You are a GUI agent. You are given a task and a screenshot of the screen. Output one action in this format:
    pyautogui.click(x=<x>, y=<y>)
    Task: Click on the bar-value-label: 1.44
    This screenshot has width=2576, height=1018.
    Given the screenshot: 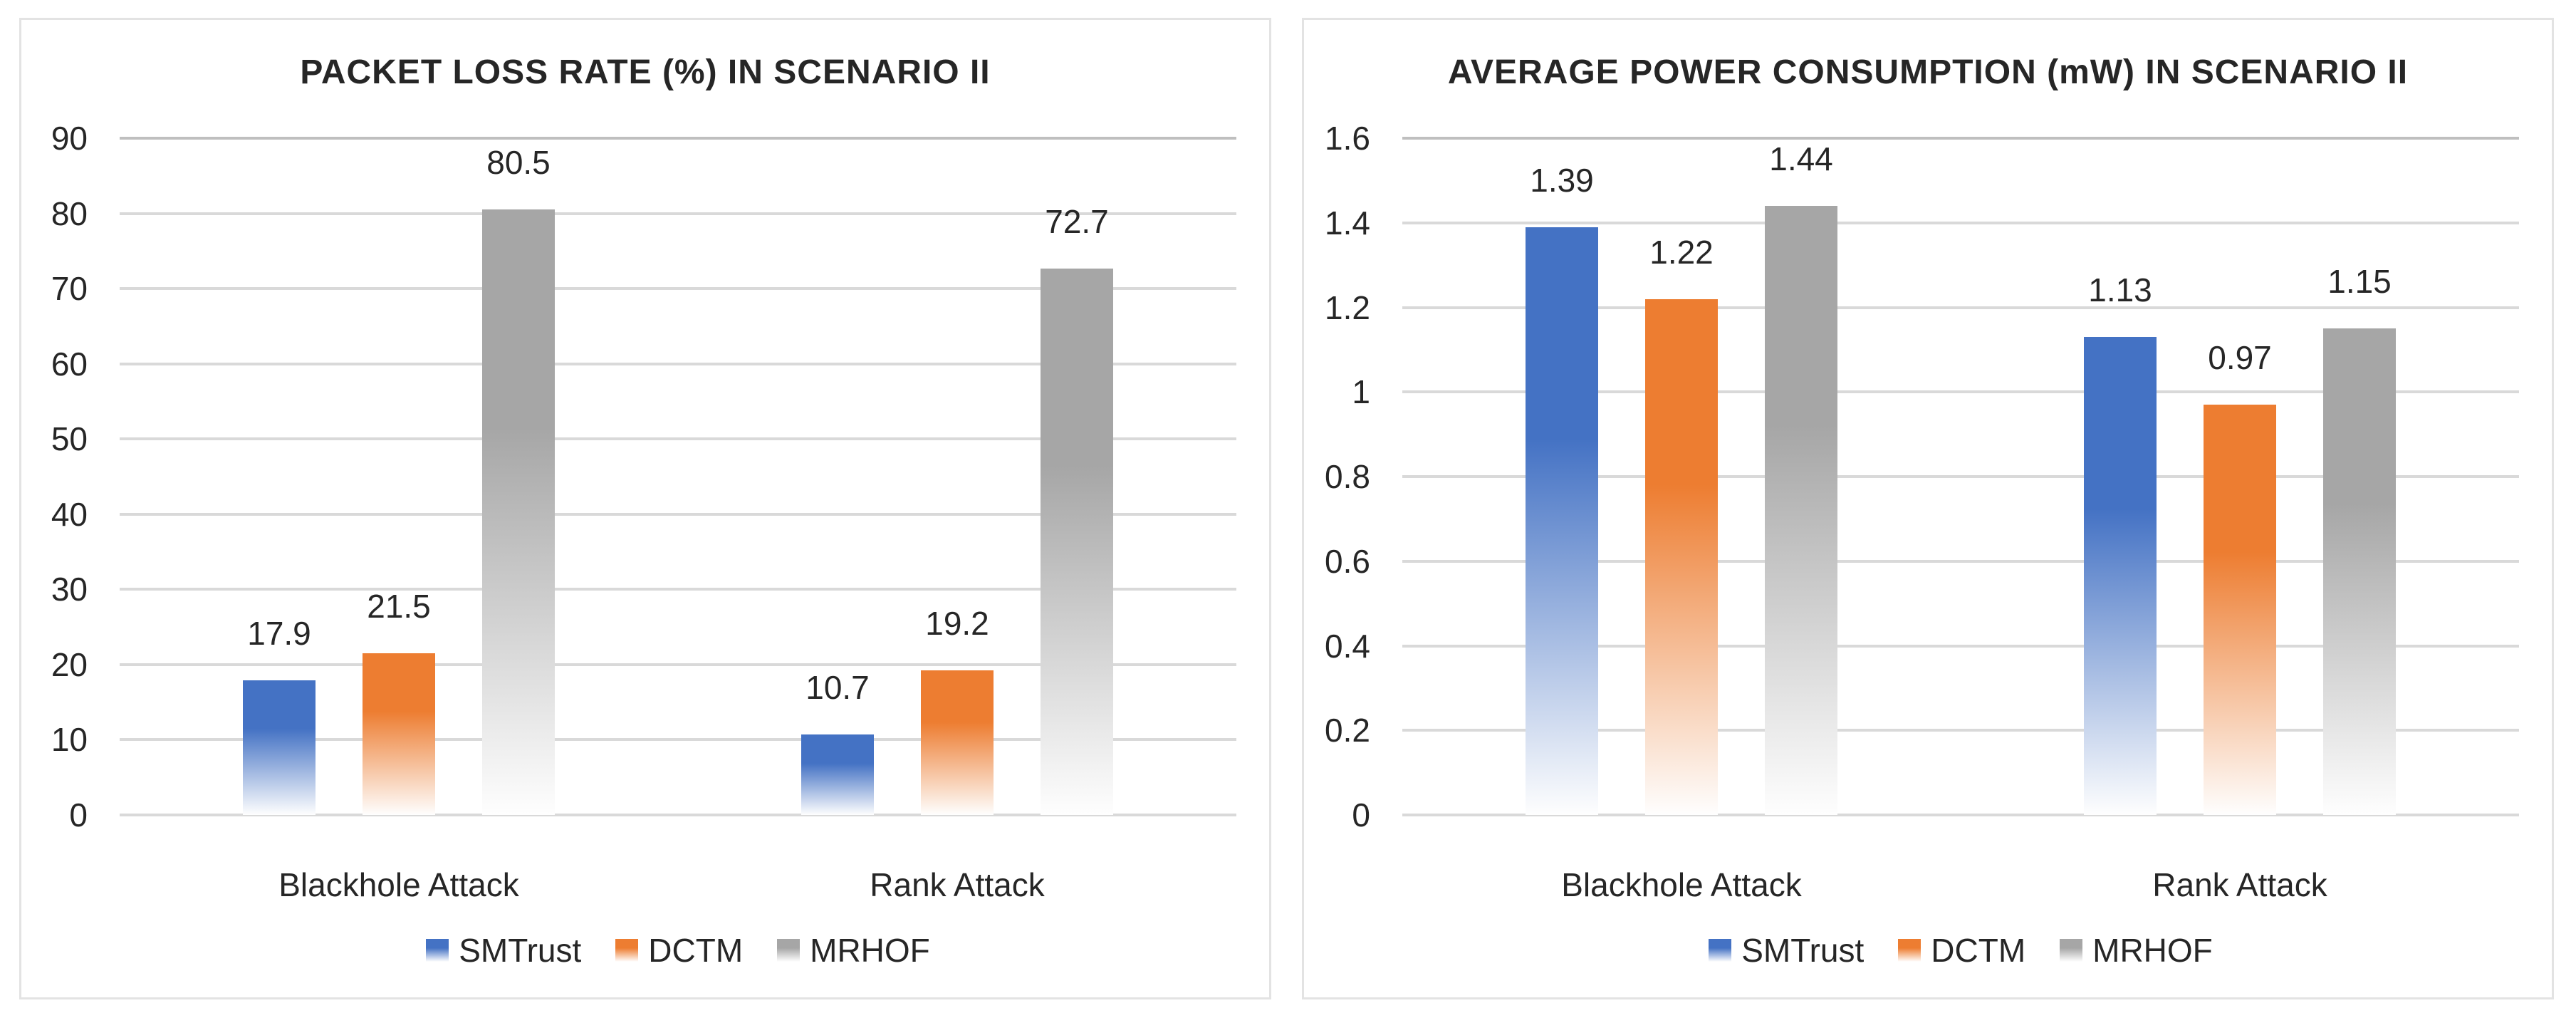 What is the action you would take?
    pyautogui.click(x=1801, y=158)
    